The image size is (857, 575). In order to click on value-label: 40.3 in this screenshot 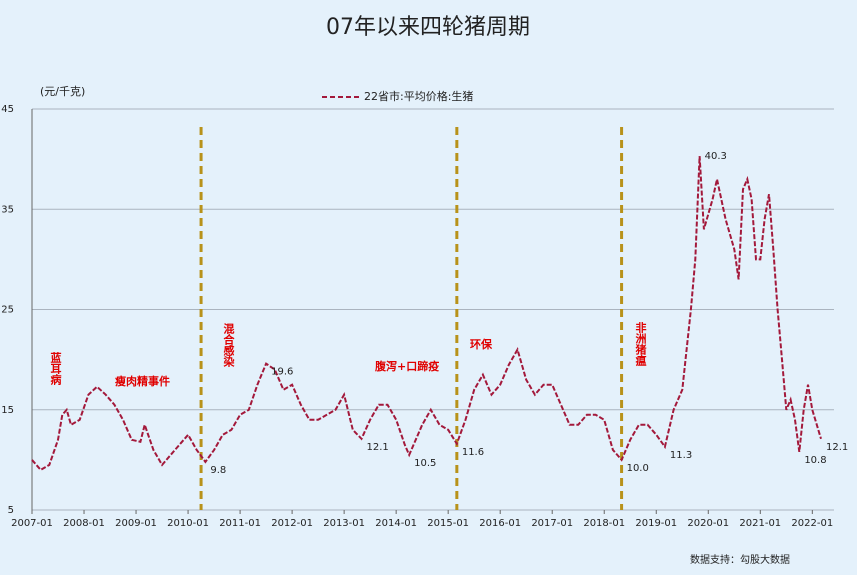, I will do `click(716, 156)`.